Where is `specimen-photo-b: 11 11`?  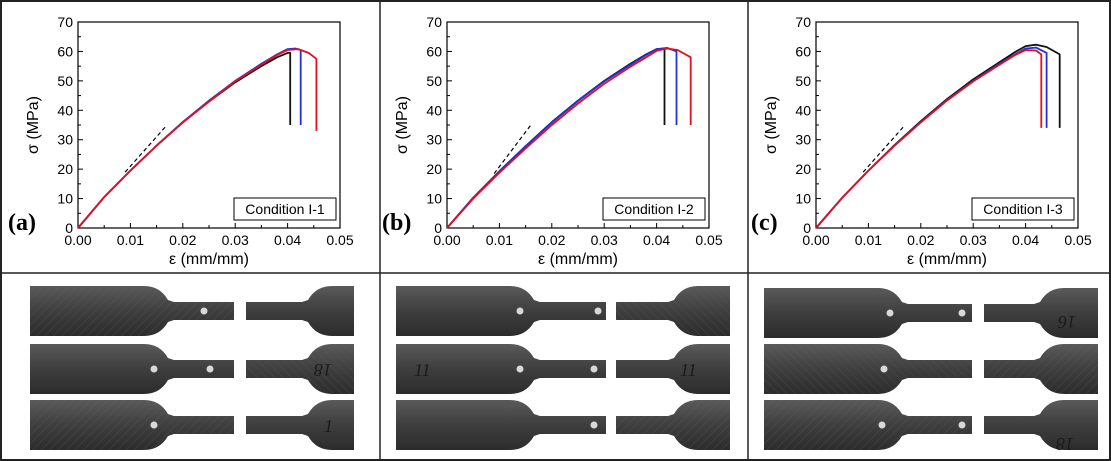 specimen-photo-b: 11 11 is located at coordinates (566, 369).